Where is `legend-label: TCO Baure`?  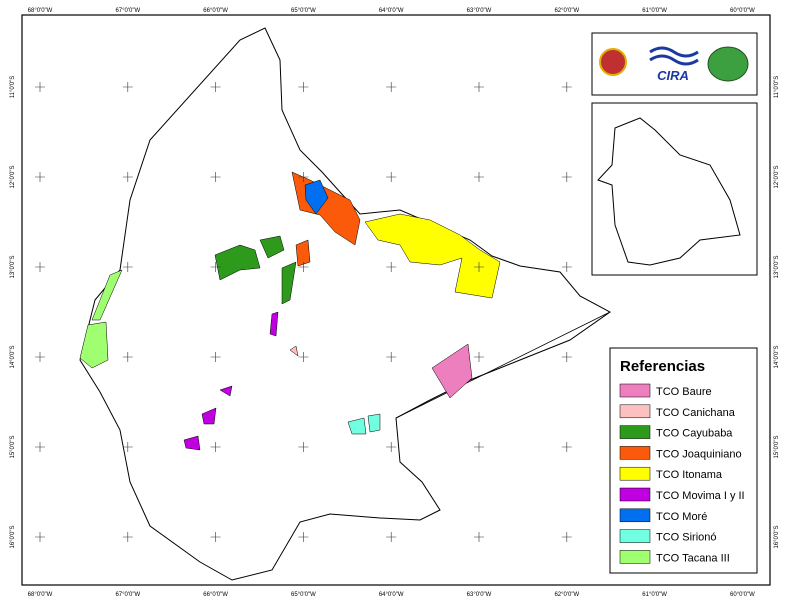
legend-label: TCO Baure is located at coordinates (684, 392).